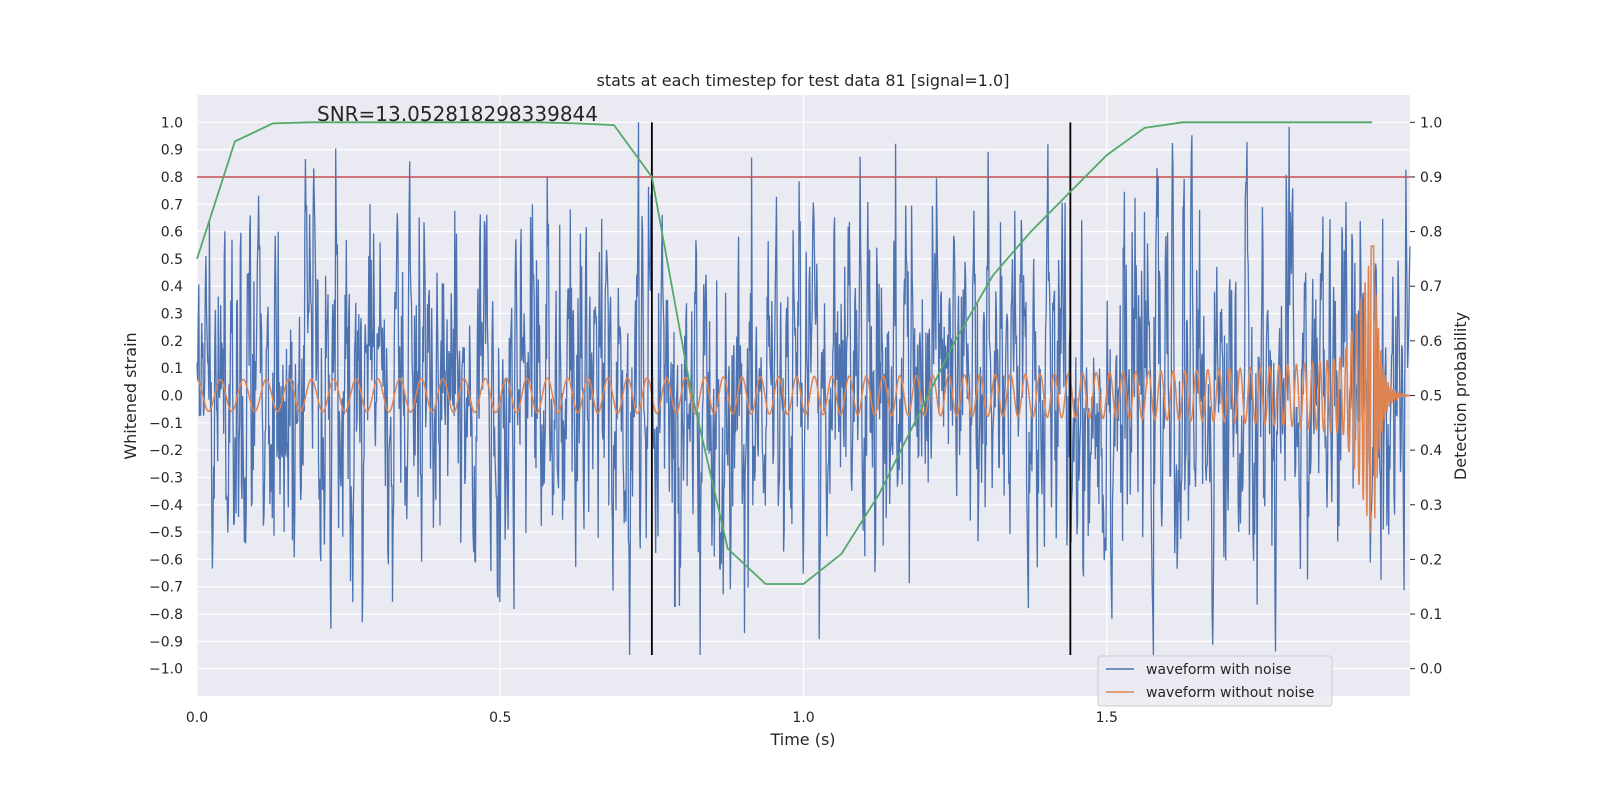 This screenshot has width=1600, height=800. What do you see at coordinates (1107, 718) in the screenshot?
I see `x-tick-label: 1.5` at bounding box center [1107, 718].